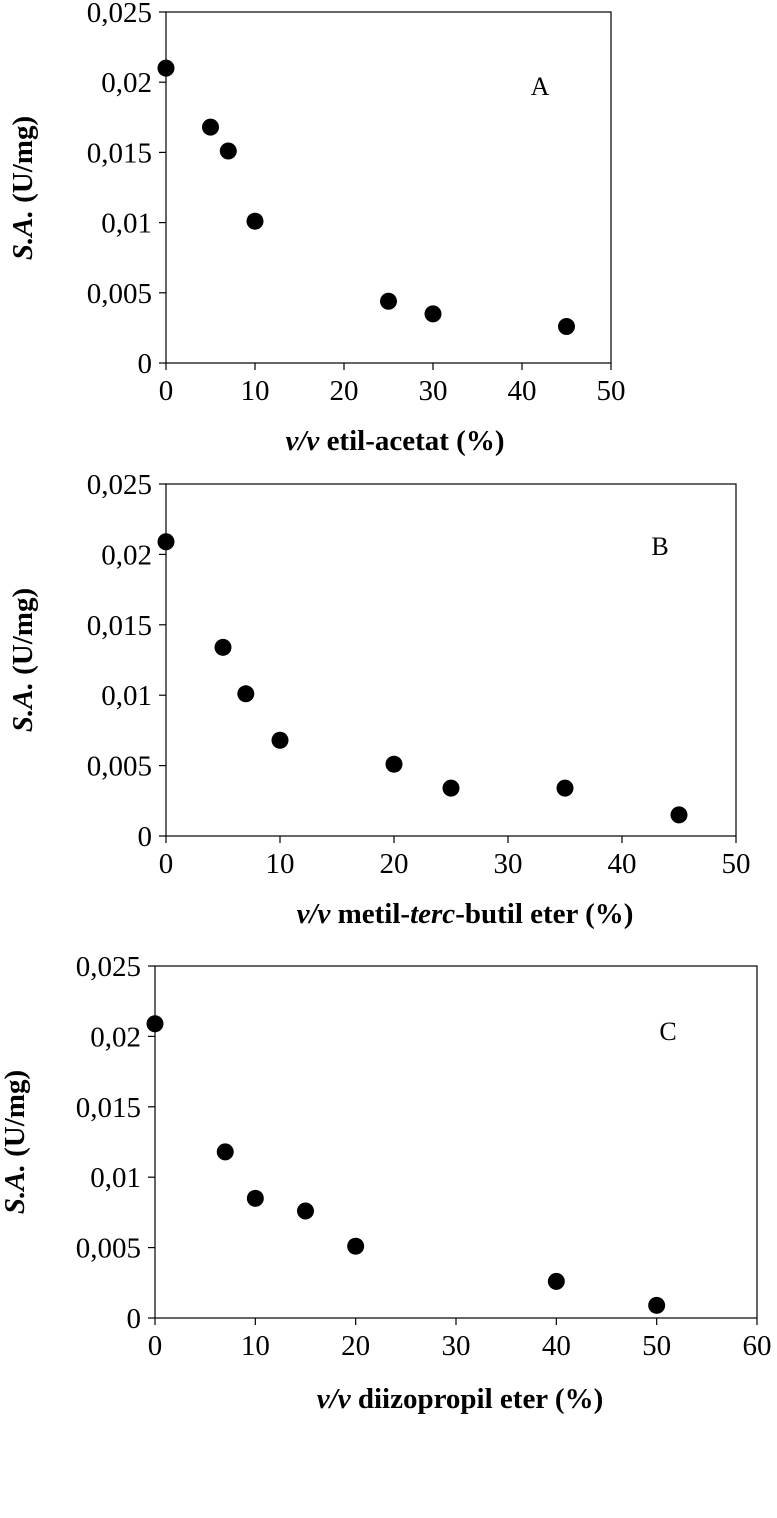  What do you see at coordinates (370, 914) in the screenshot?
I see `x-axis-title-text: metil-` at bounding box center [370, 914].